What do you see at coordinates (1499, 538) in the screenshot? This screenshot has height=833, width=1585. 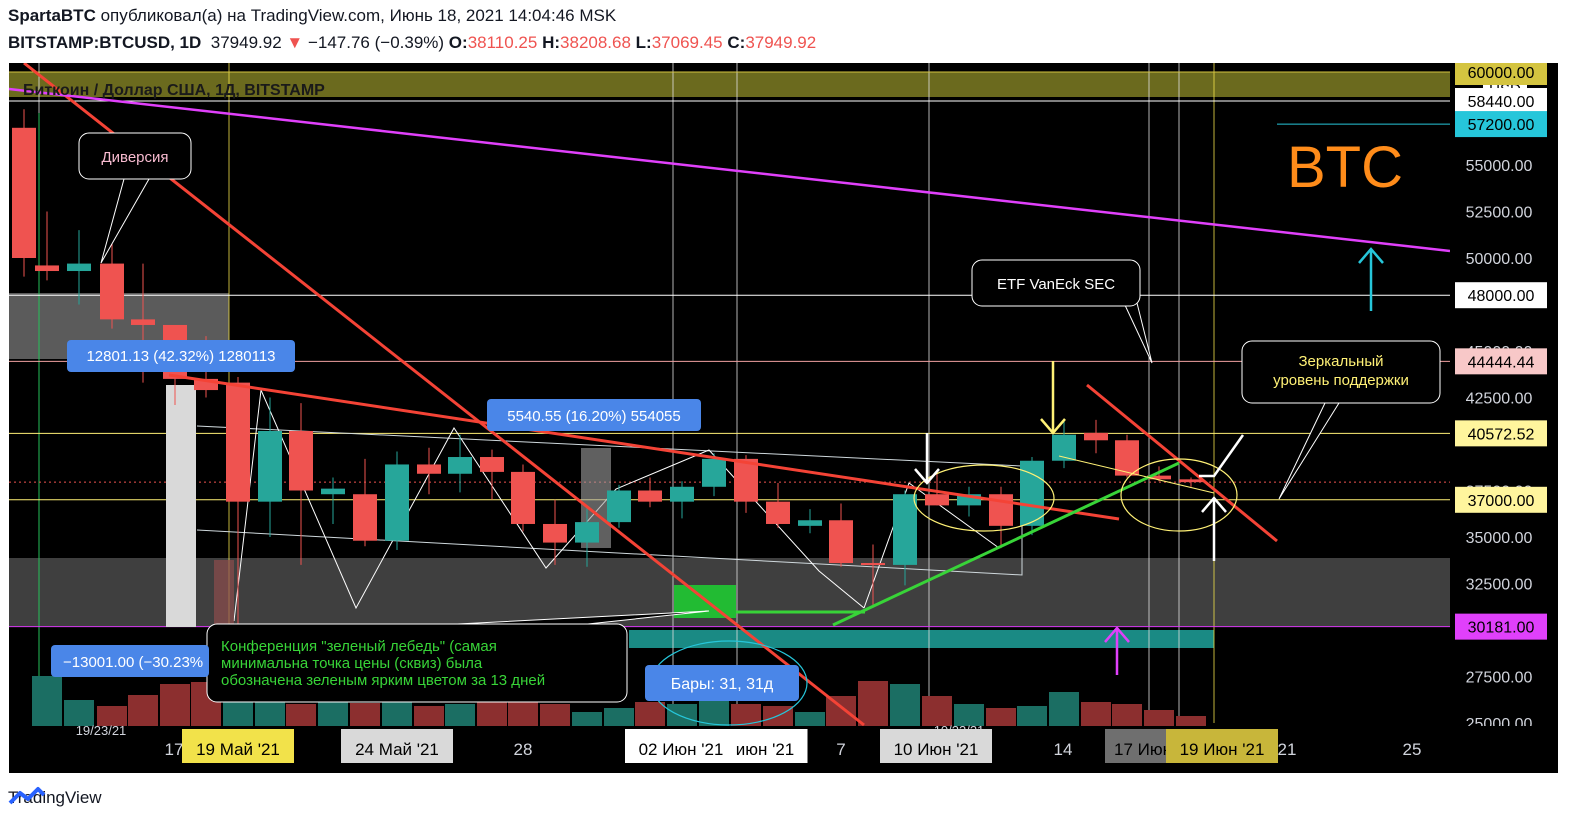 I see `y-tick-label: 35000.00` at bounding box center [1499, 538].